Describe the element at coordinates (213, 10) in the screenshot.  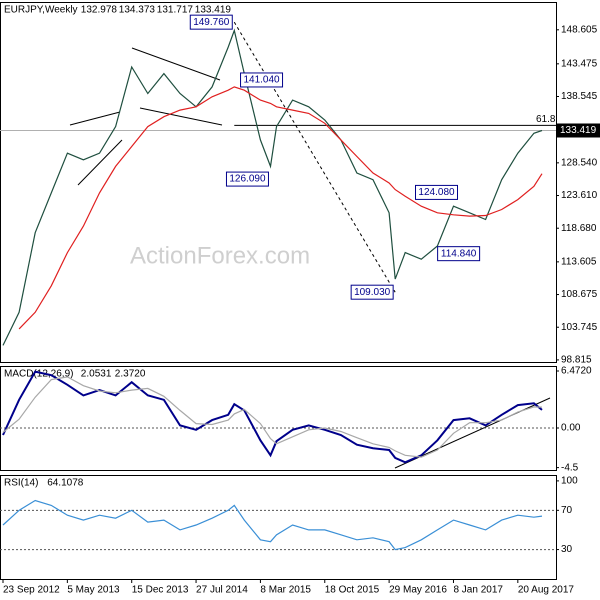
I see `ohlc-value: 133.419` at that location.